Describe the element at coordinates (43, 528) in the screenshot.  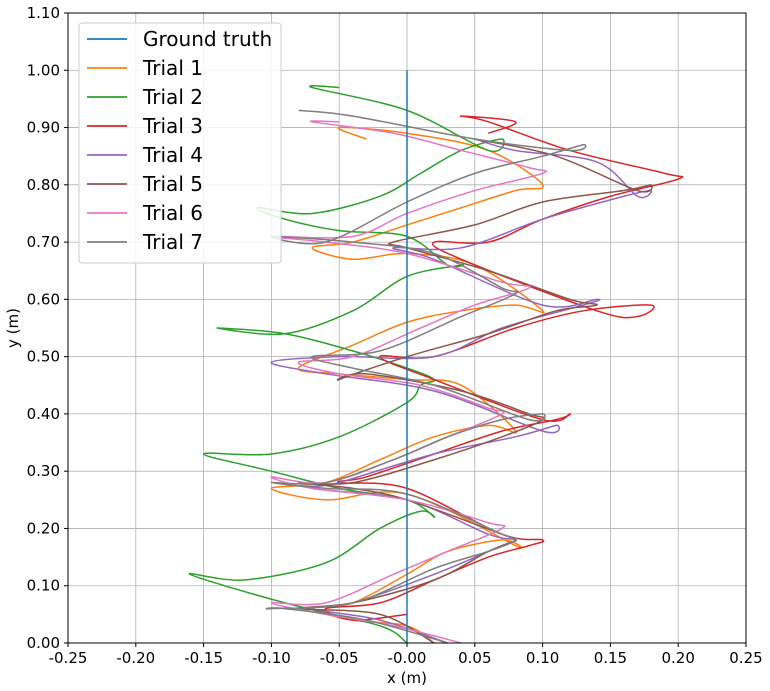
I see `y-tick-label: 0.20` at that location.